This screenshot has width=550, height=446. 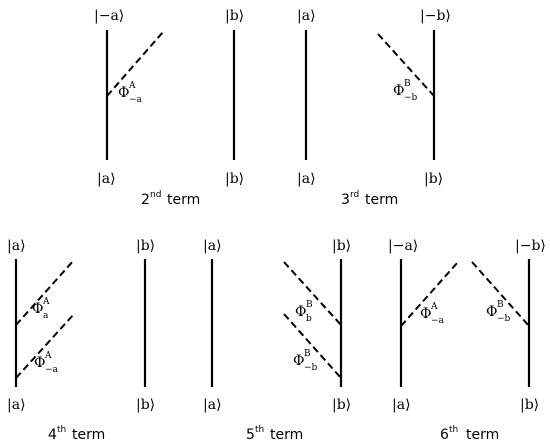 I want to click on term-2-label: 2 nd term, so click(x=170, y=199).